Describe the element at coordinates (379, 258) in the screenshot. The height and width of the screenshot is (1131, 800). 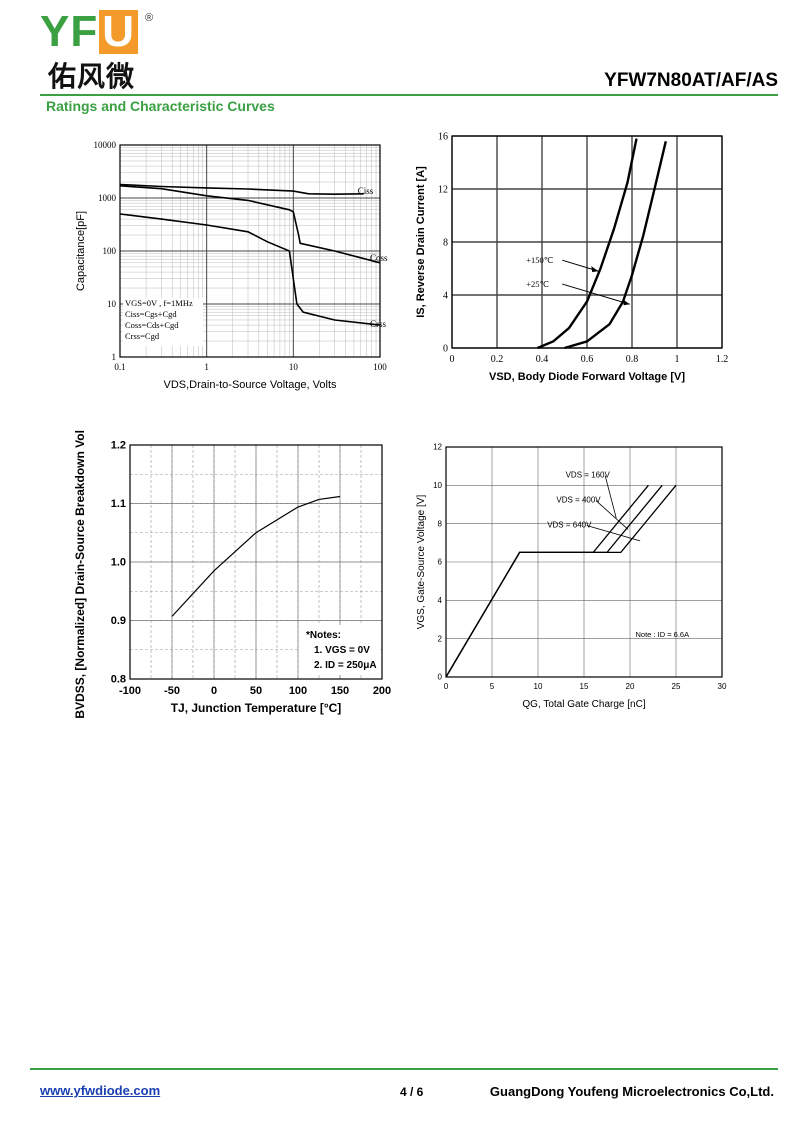
I see `series-label-coss: Coss` at that location.